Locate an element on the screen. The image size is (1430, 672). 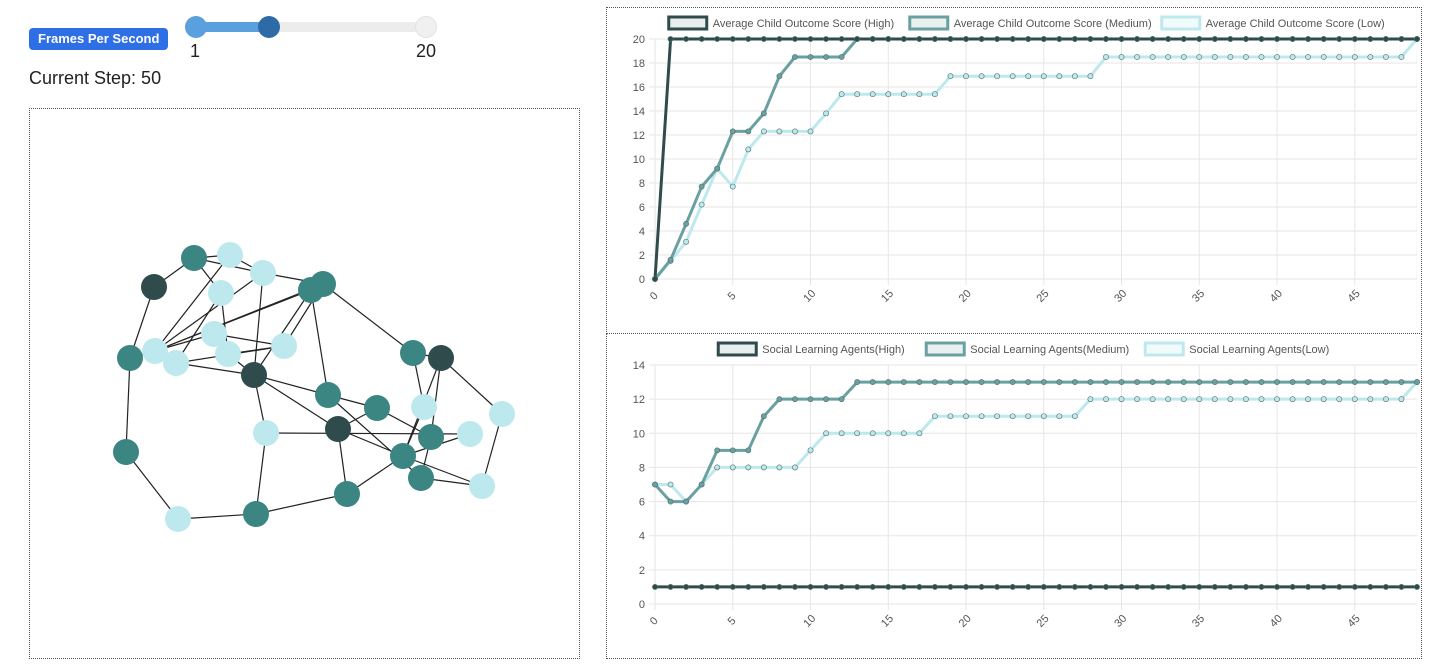
y-tick-label: 10 is located at coordinates (639, 434).